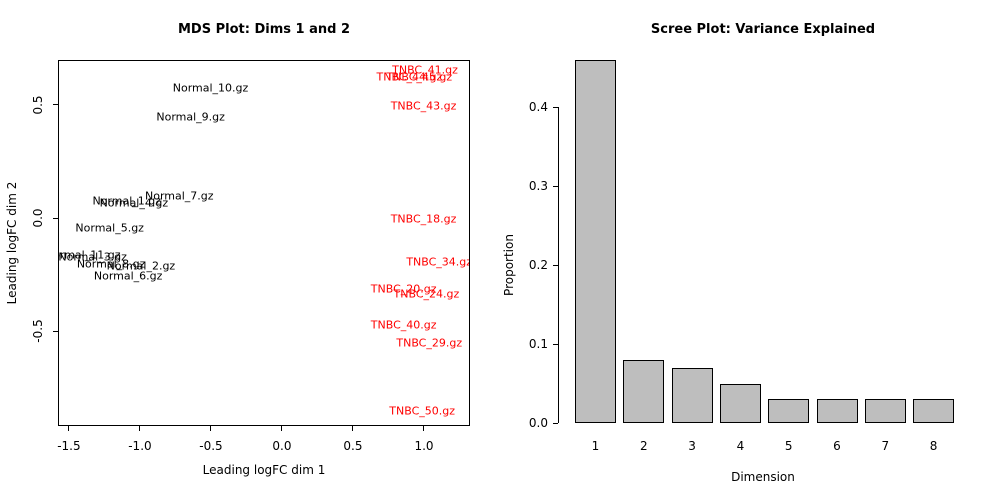  I want to click on mds-sample-label: TNBC_24.gz, so click(426, 294).